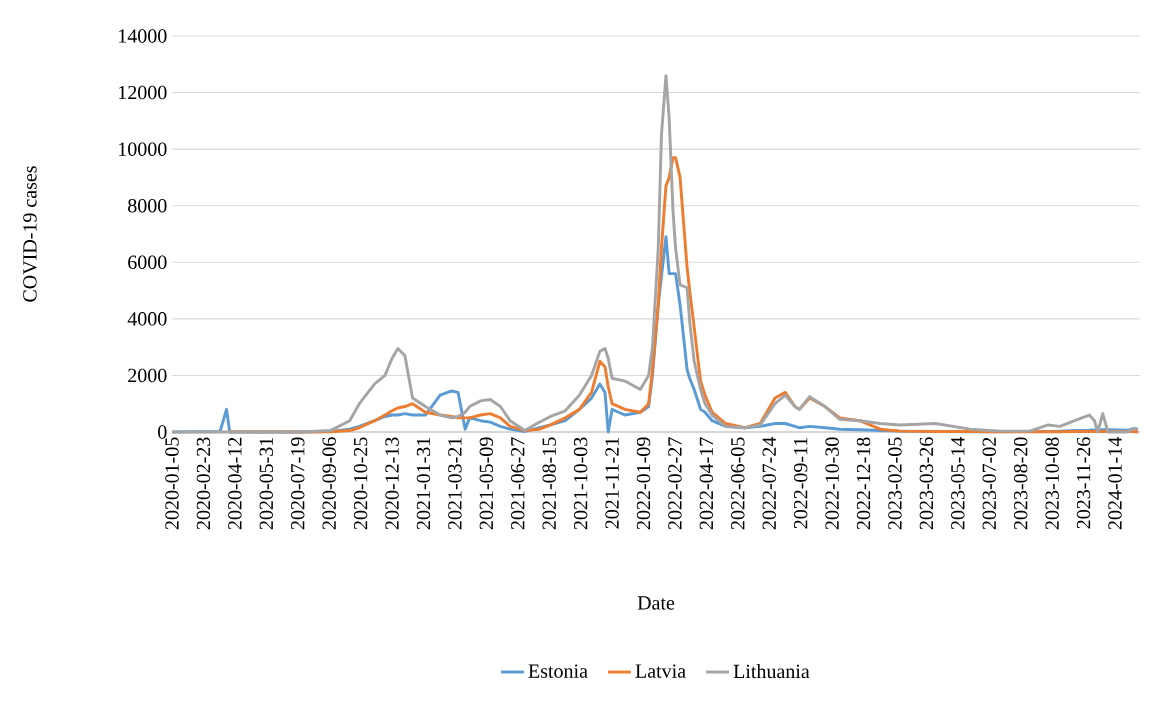 The image size is (1163, 704). What do you see at coordinates (143, 92) in the screenshot?
I see `y-tick-label: 12000` at bounding box center [143, 92].